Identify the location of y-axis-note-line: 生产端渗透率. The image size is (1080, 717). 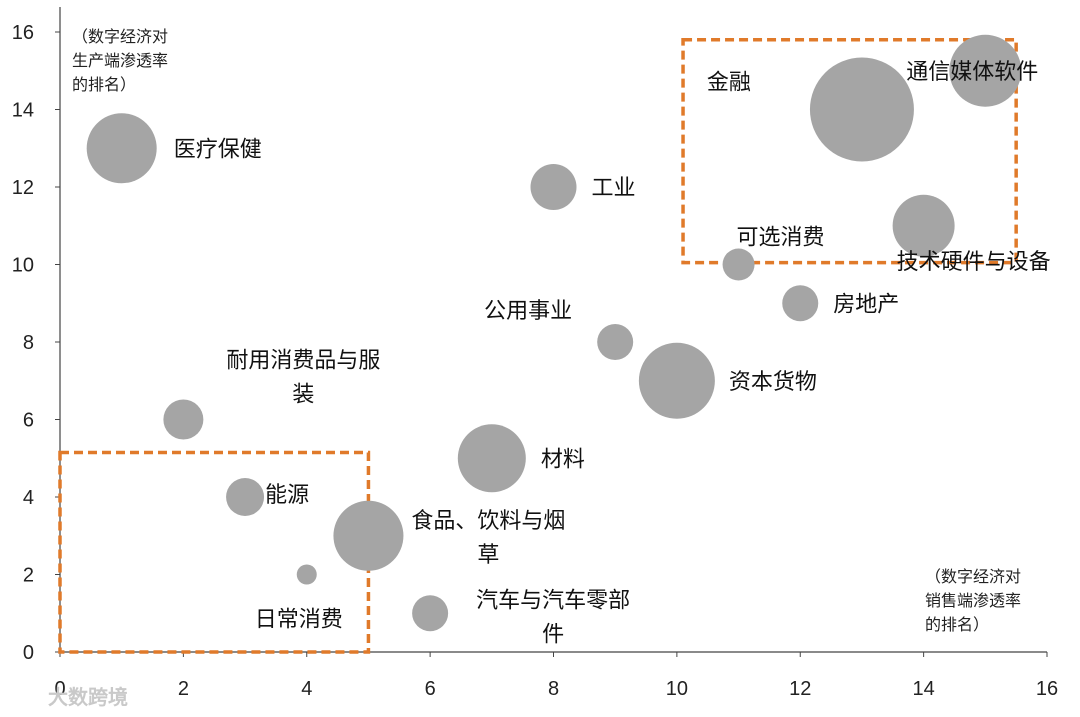
(120, 60).